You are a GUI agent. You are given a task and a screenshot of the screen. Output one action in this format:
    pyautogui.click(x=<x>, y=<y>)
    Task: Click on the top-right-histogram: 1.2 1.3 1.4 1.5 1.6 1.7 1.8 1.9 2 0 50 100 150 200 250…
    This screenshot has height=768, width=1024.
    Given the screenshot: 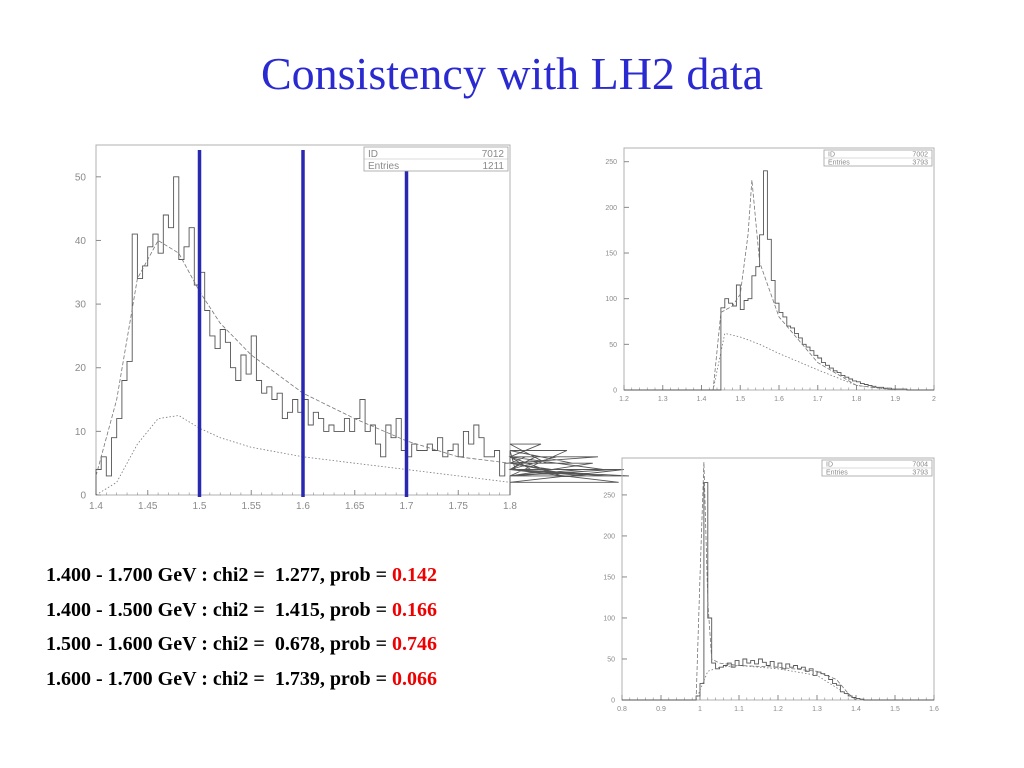 What is the action you would take?
    pyautogui.click(x=770, y=275)
    